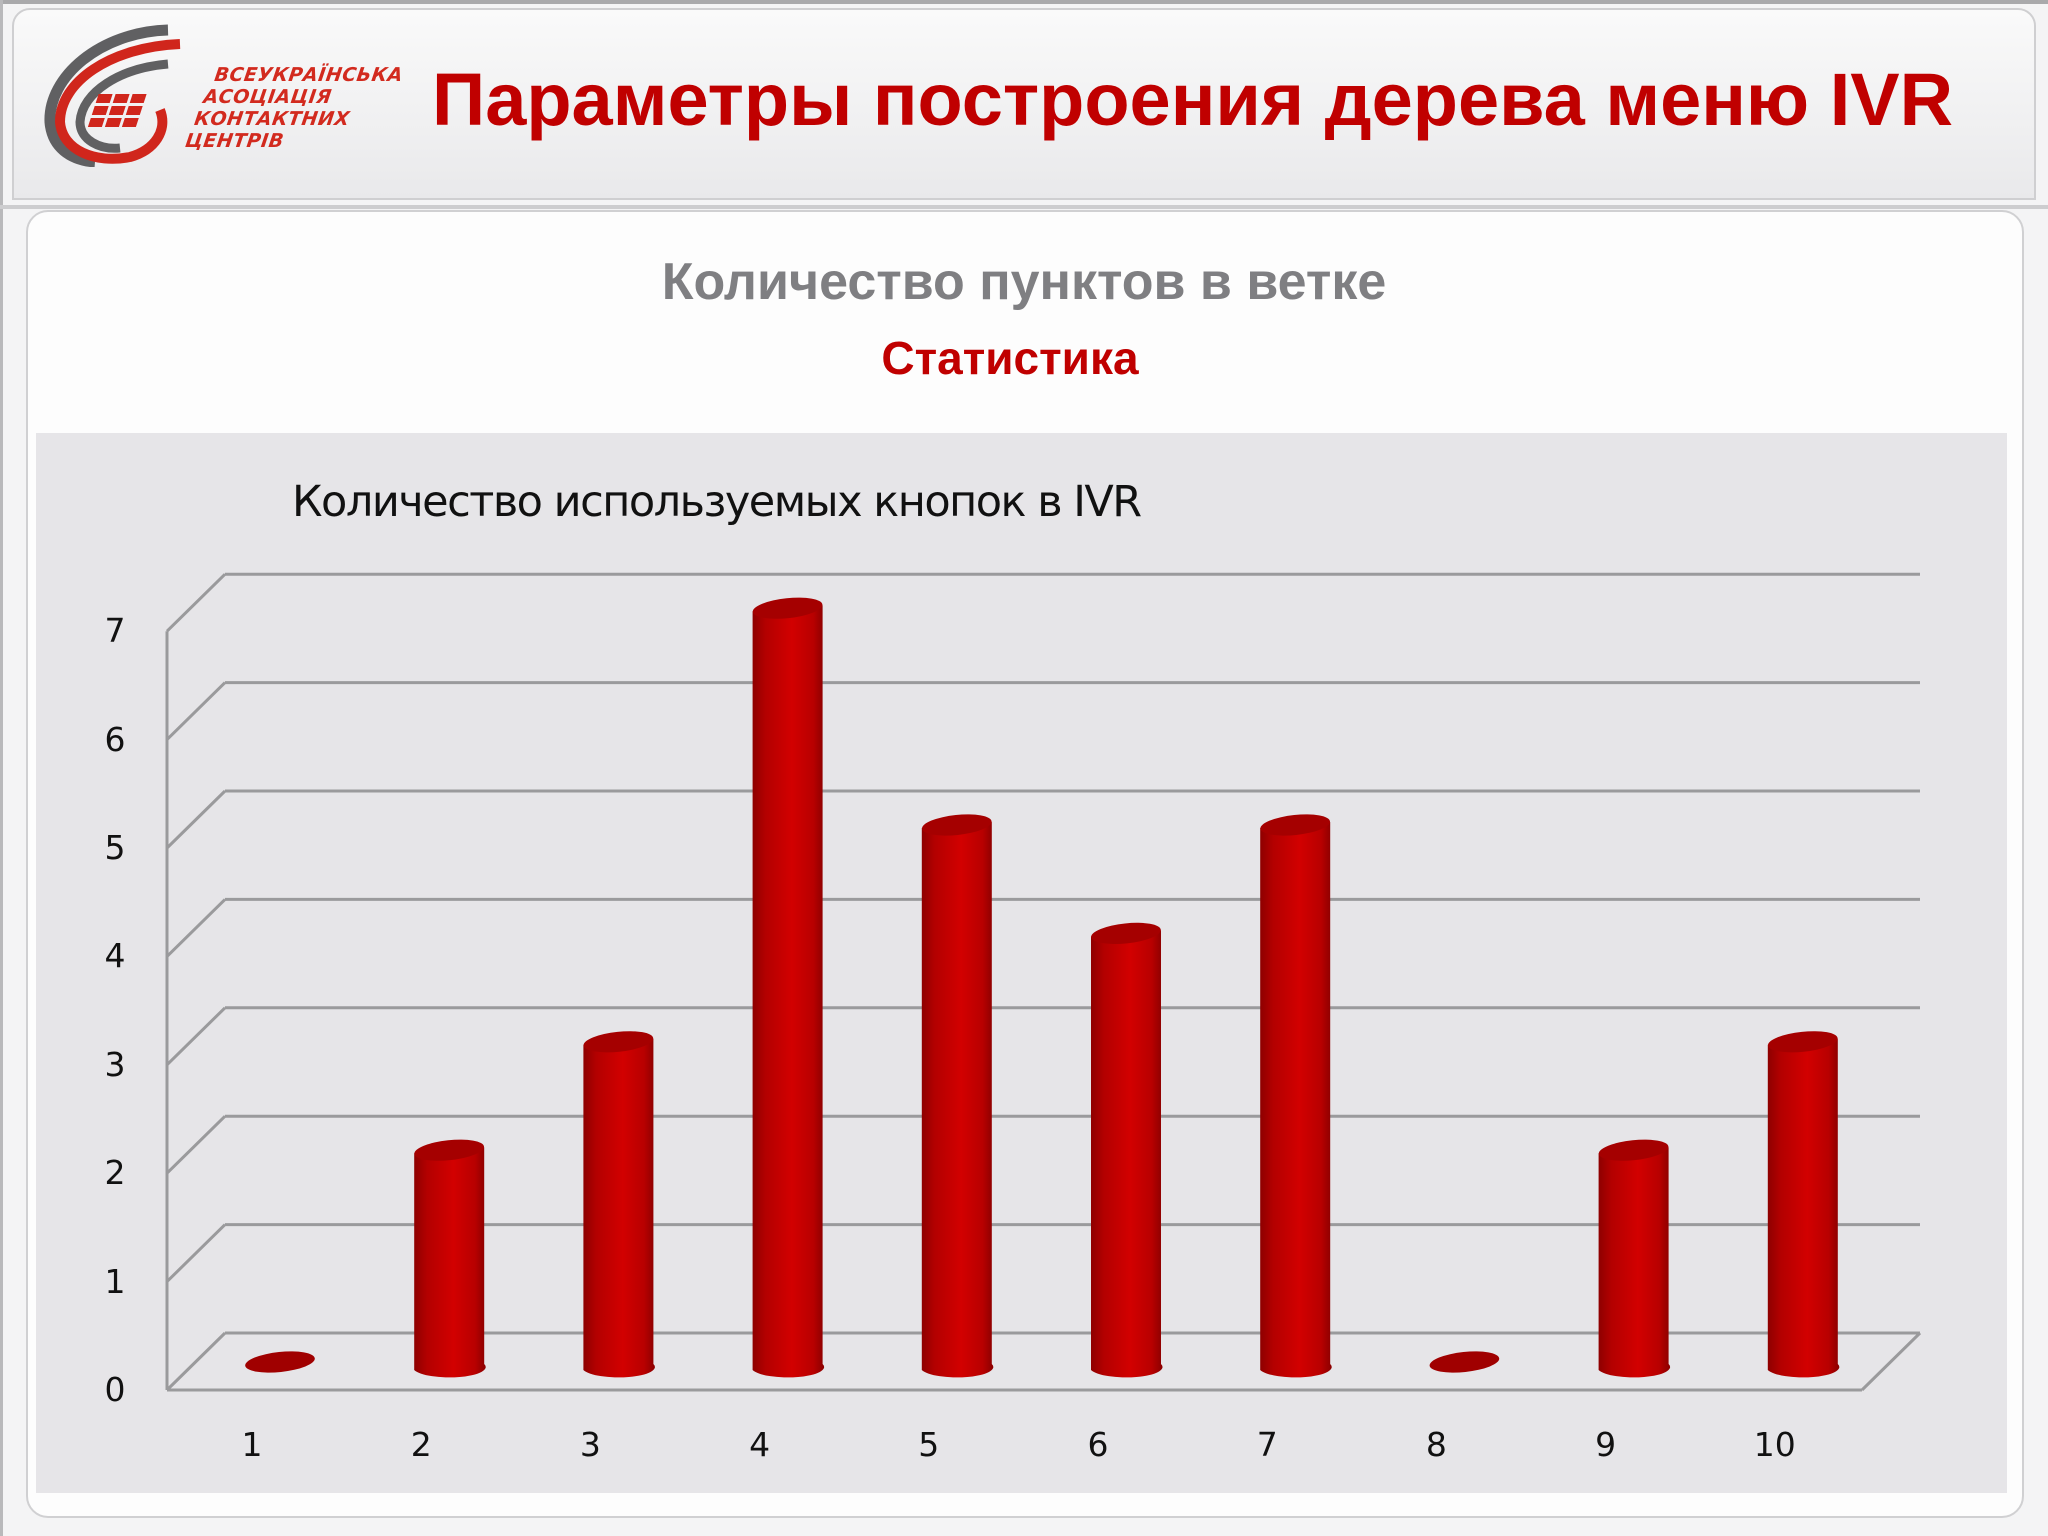 Image resolution: width=2048 pixels, height=1536 pixels. What do you see at coordinates (760, 1444) in the screenshot?
I see `x-tick-label: 4` at bounding box center [760, 1444].